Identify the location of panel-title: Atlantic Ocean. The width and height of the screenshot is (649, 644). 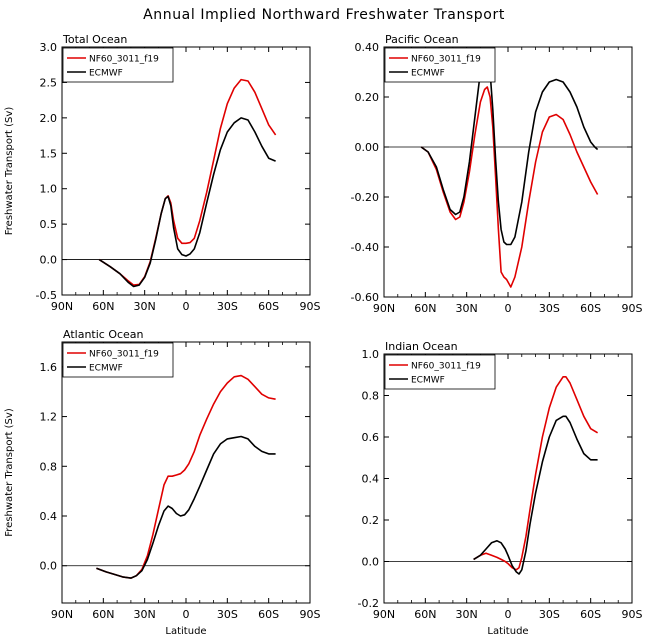
(103, 334).